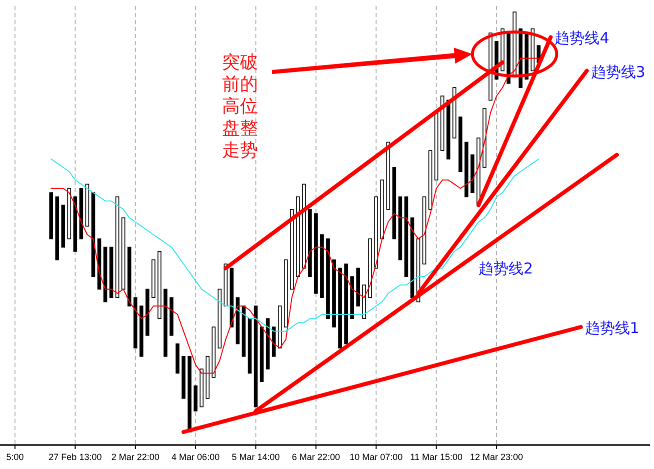 The image size is (654, 469). I want to click on annotation: 突破前的高位盘整走势, so click(240, 106).